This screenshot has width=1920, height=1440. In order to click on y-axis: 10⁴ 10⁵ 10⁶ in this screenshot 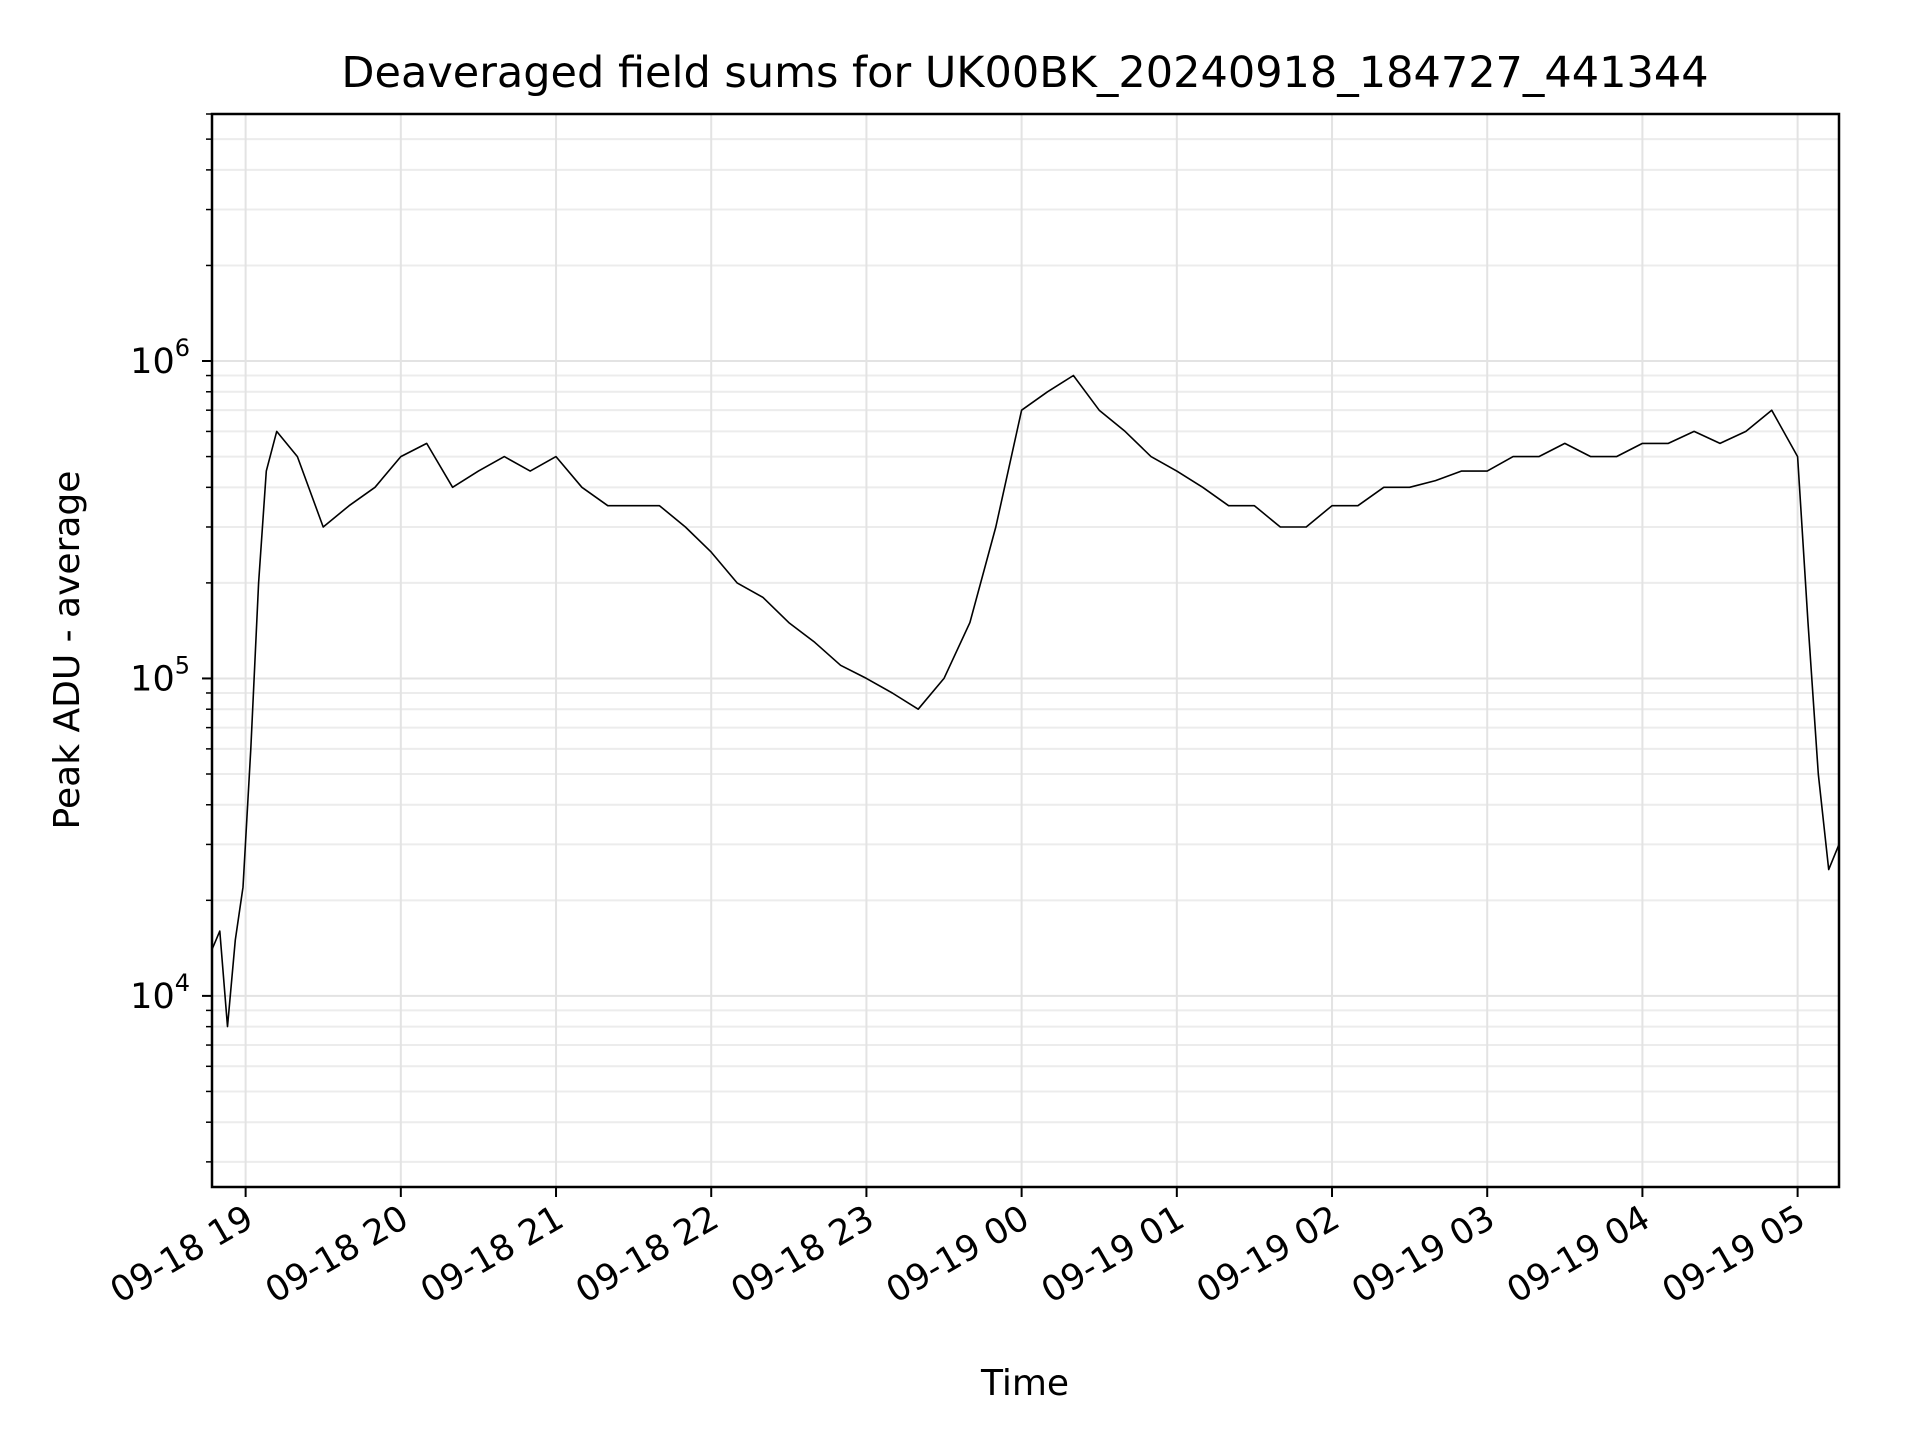, I will do `click(171, 638)`.